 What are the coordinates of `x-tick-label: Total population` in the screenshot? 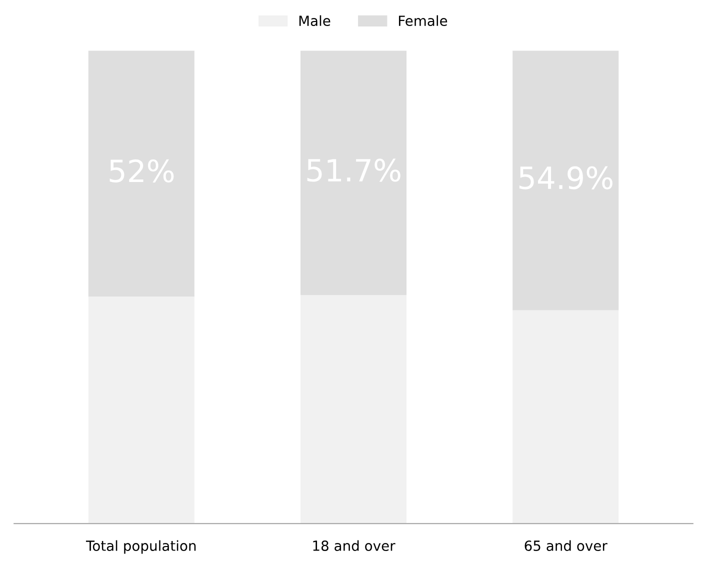 It's located at (141, 547).